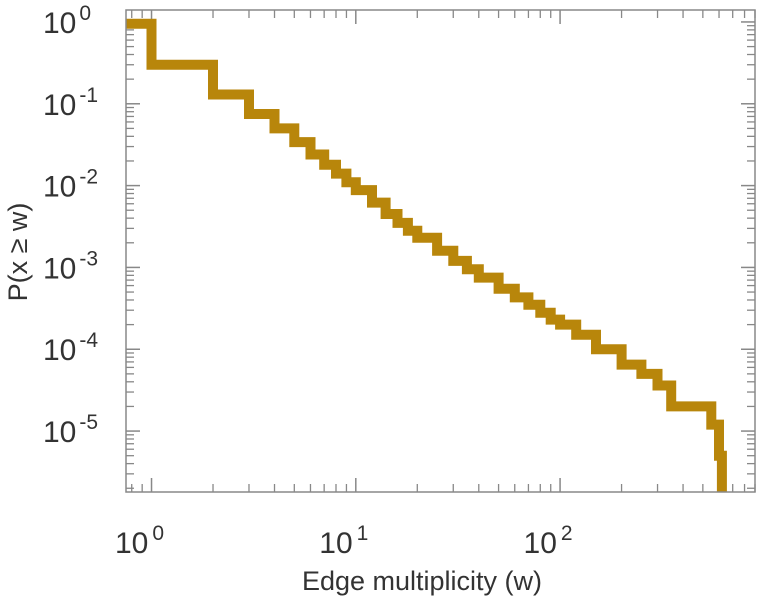  What do you see at coordinates (67, 21) in the screenshot?
I see `y-tick-label: 10 0` at bounding box center [67, 21].